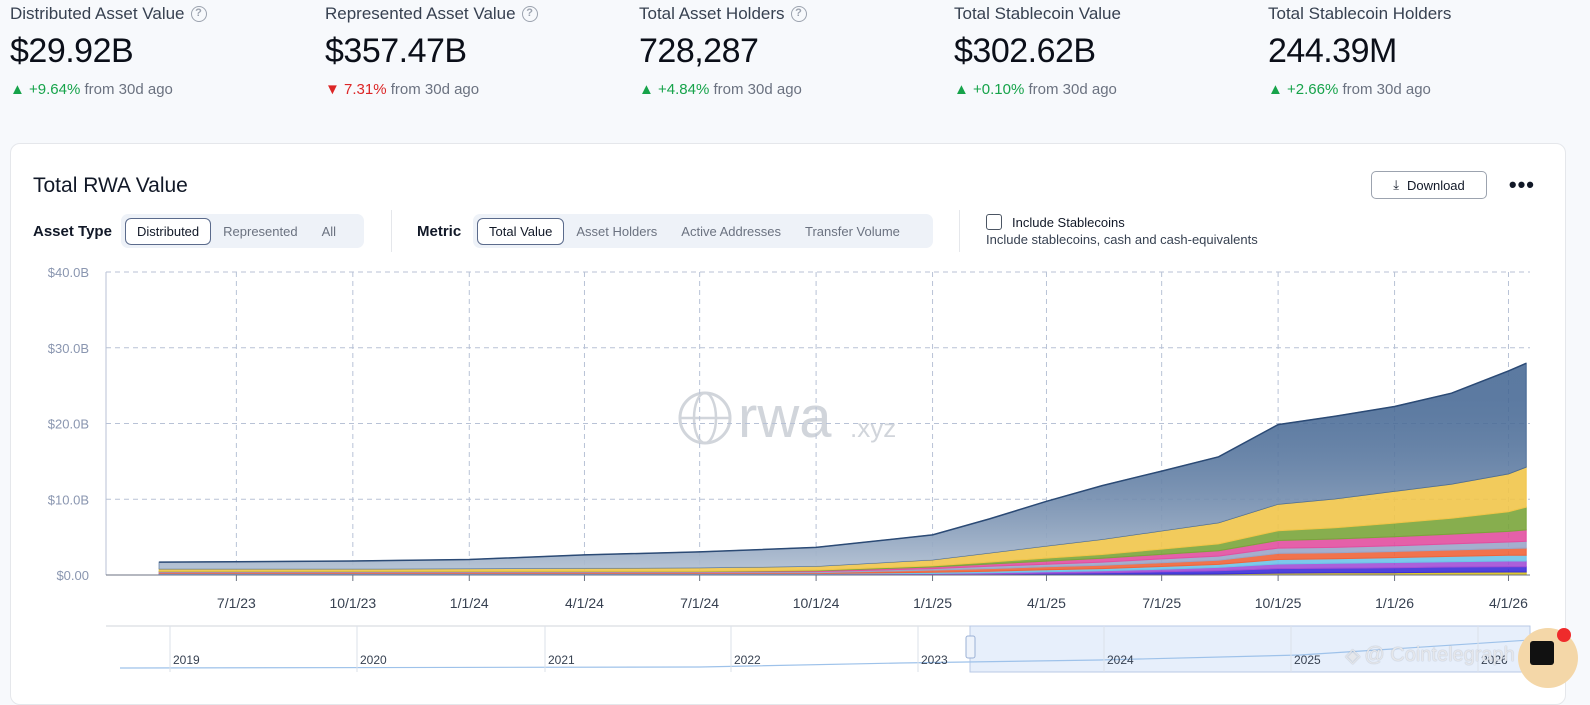 The height and width of the screenshot is (705, 1590). What do you see at coordinates (852, 231) in the screenshot?
I see `metric-option-transfer-volume: Transfer Volume` at bounding box center [852, 231].